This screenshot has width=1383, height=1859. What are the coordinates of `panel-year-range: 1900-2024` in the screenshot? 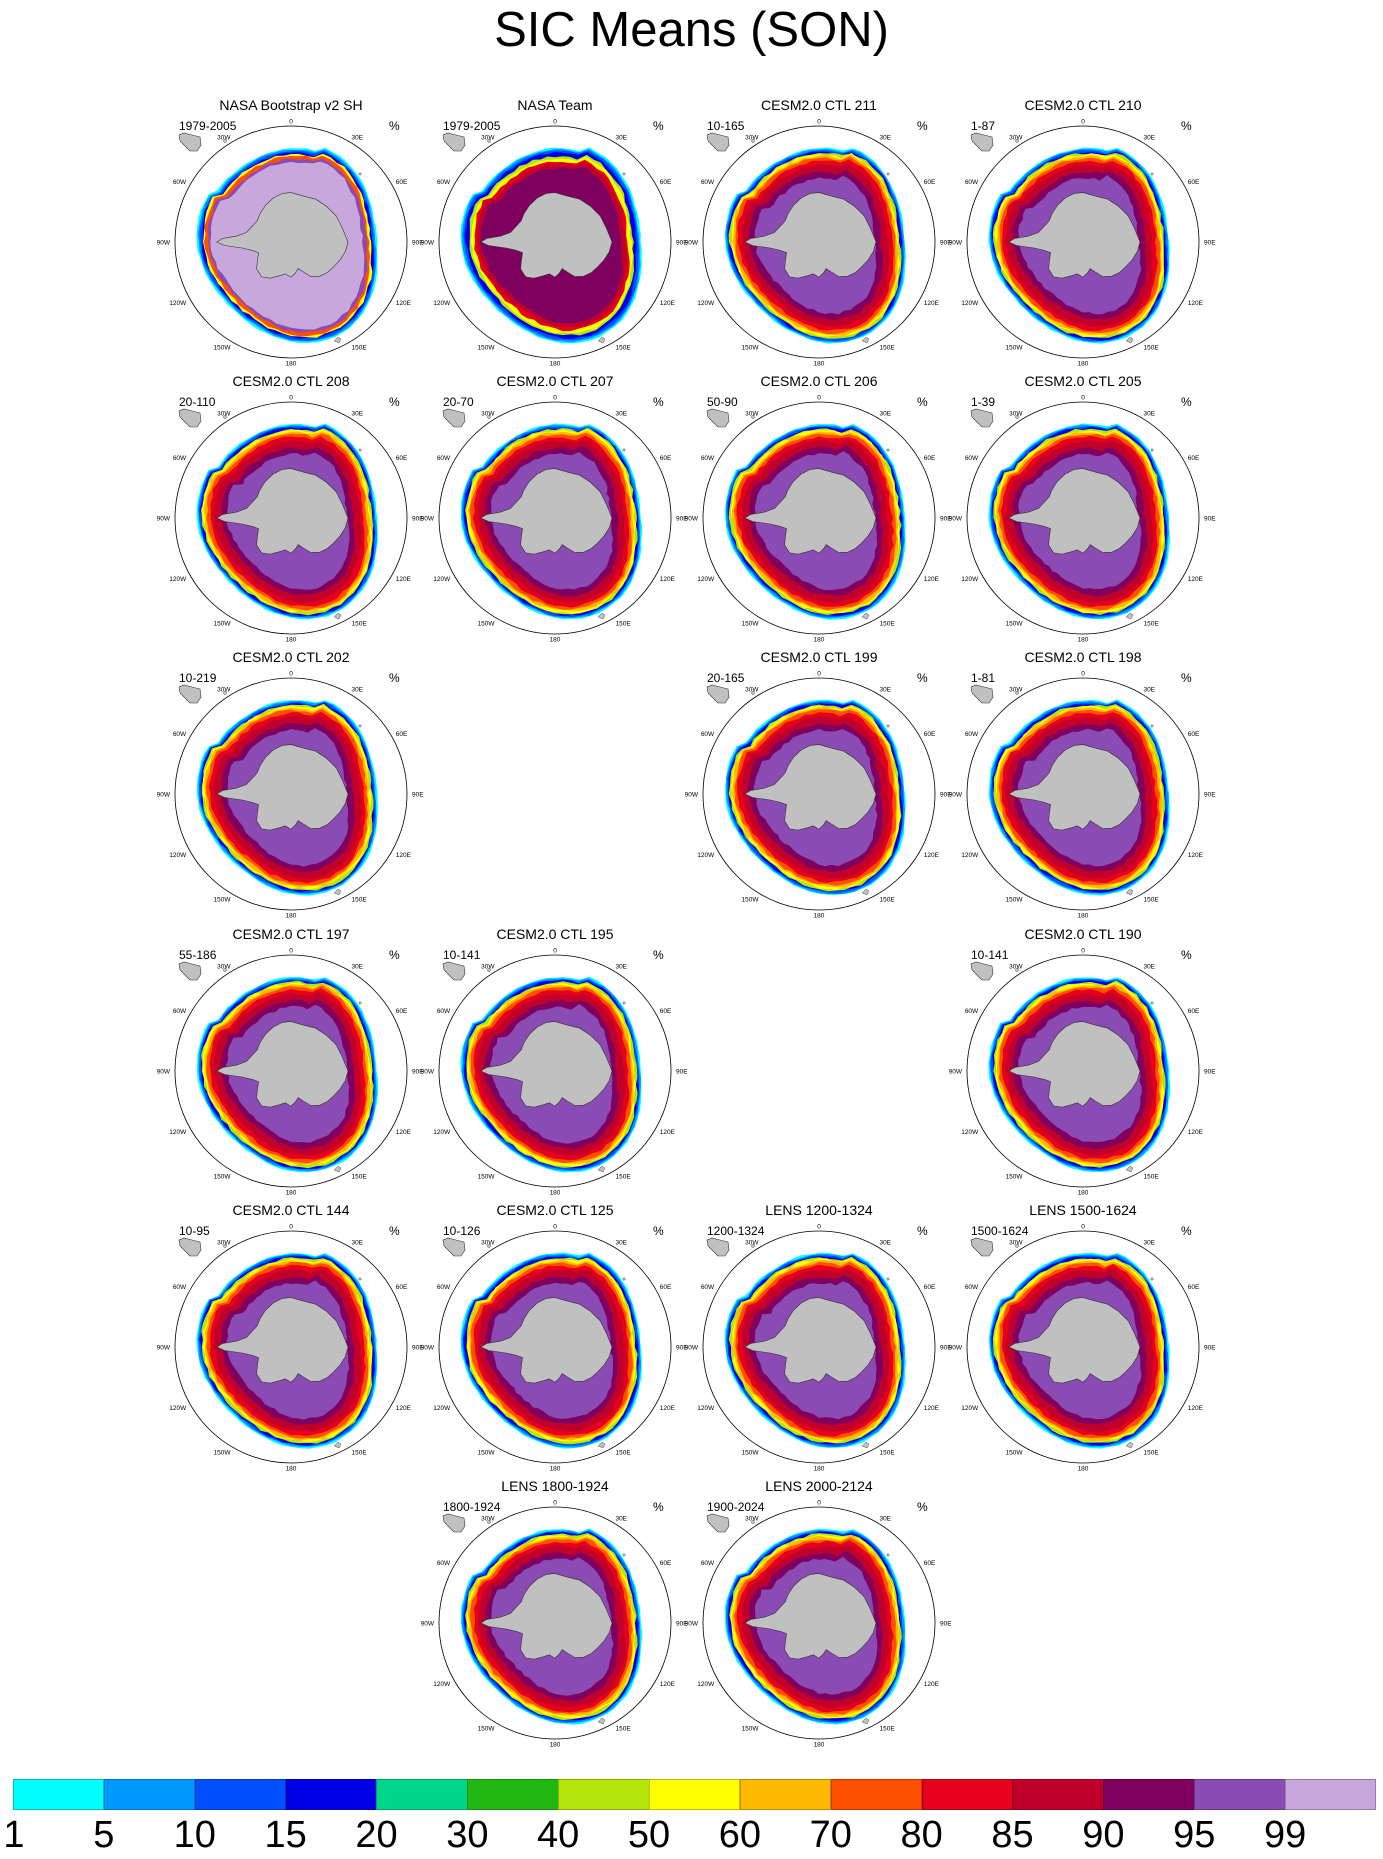 It's located at (736, 1507).